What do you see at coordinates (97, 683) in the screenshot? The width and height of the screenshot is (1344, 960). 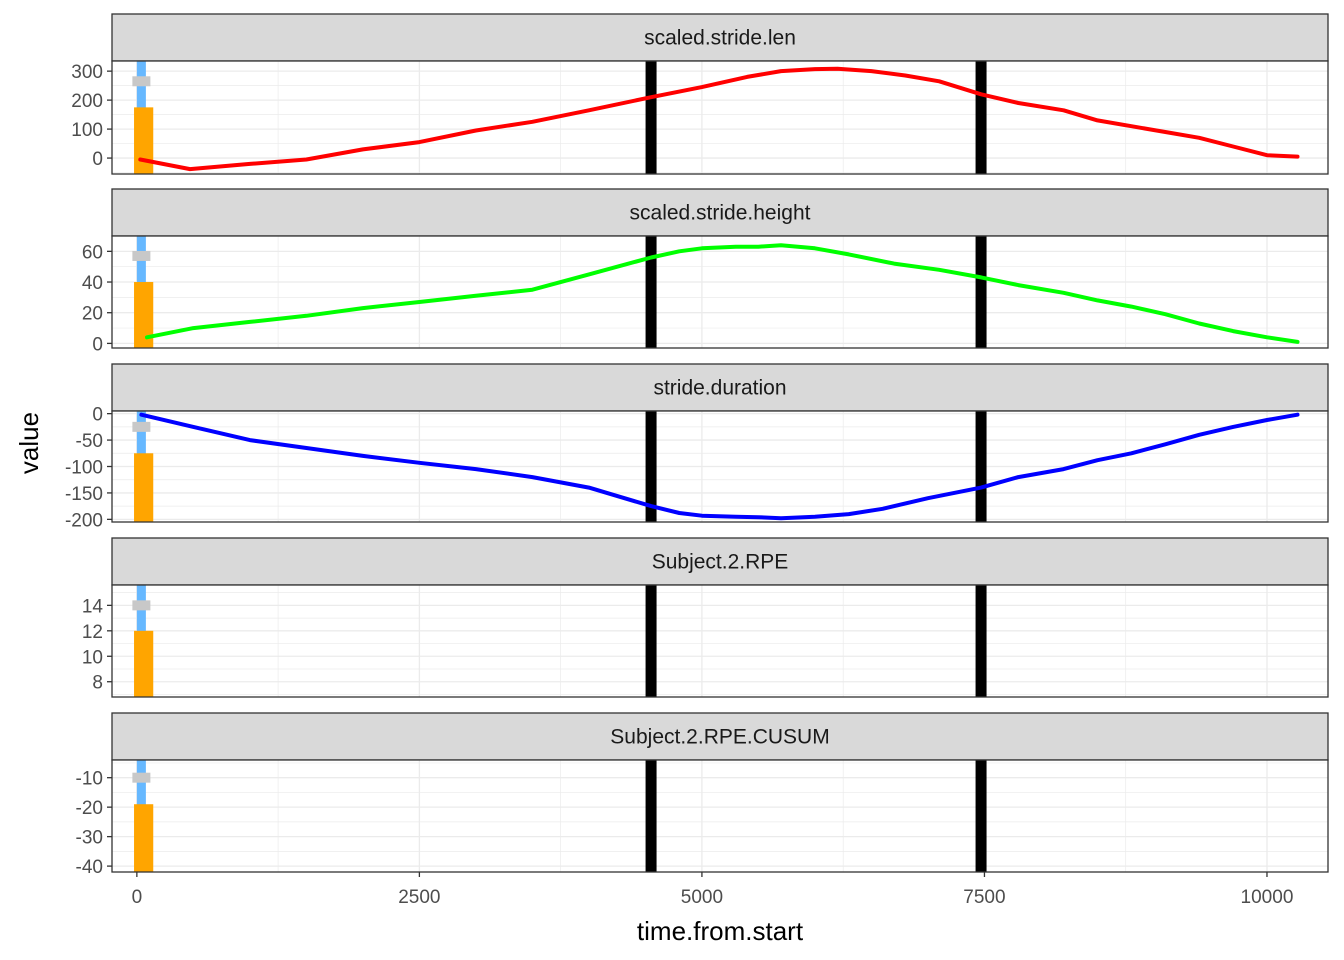 I see `y-tick-label: 8` at bounding box center [97, 683].